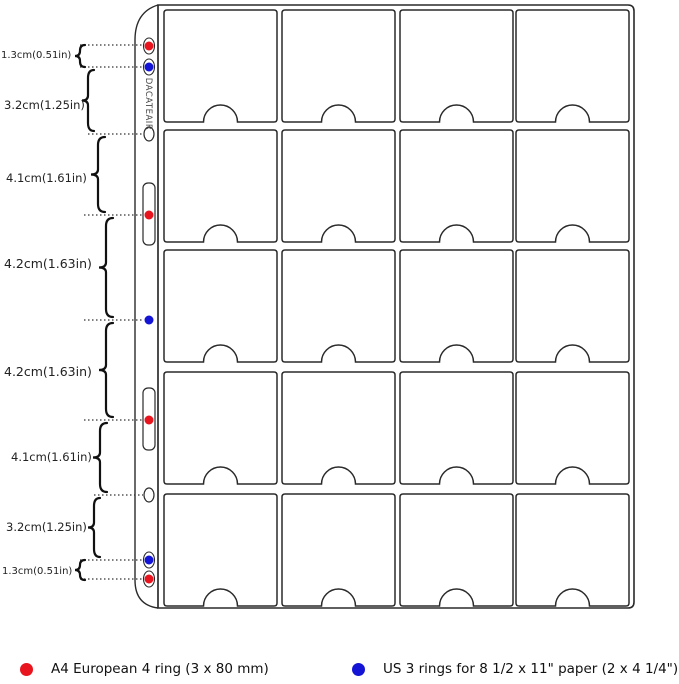  Describe the element at coordinates (48, 263) in the screenshot. I see `measure-label-4: 4.2cm(1.63in)` at that location.